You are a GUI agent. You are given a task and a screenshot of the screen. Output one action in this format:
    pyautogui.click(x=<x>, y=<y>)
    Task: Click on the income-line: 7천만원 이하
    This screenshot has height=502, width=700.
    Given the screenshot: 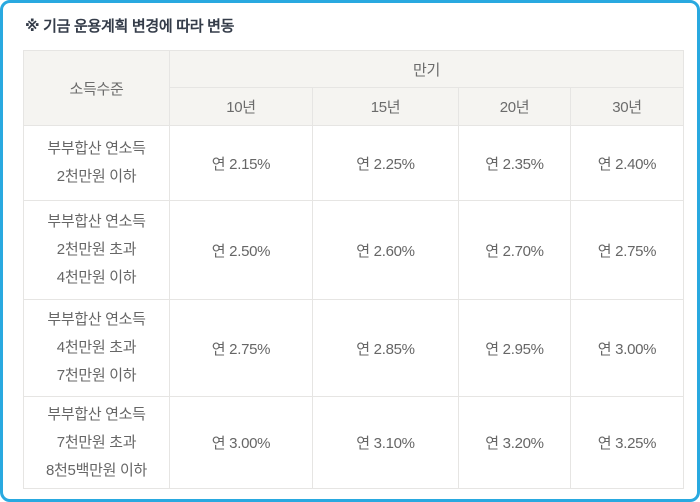 What is the action you would take?
    pyautogui.click(x=96, y=375)
    